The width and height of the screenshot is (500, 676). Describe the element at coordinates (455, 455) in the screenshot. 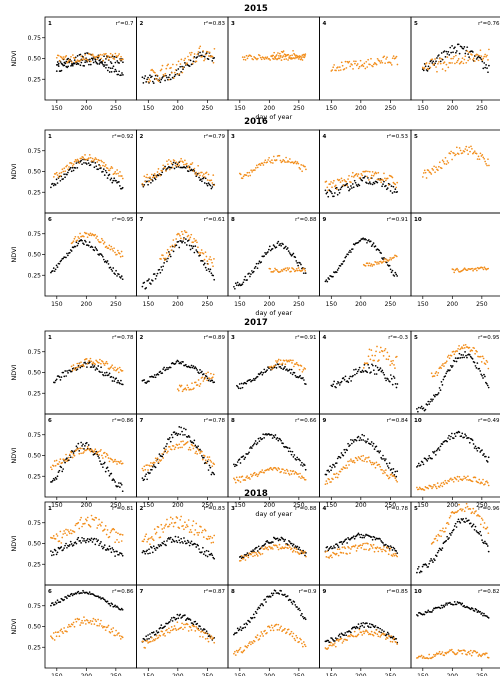

I see `panel-frame` at that location.